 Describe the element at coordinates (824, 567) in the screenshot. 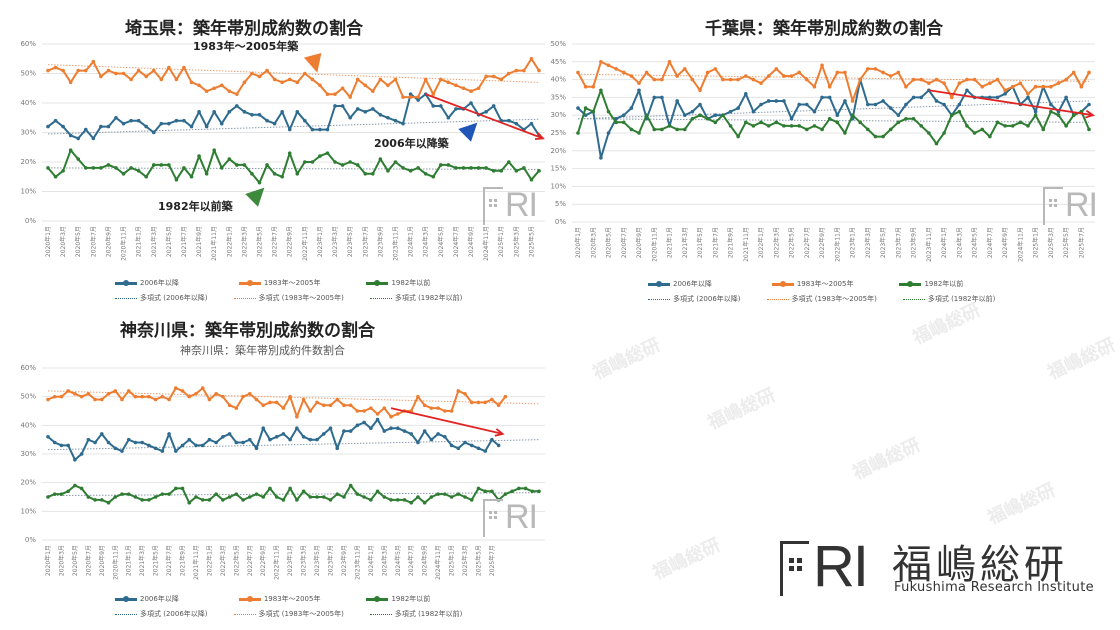

I see `fri-logo-mark: FRIRI` at that location.